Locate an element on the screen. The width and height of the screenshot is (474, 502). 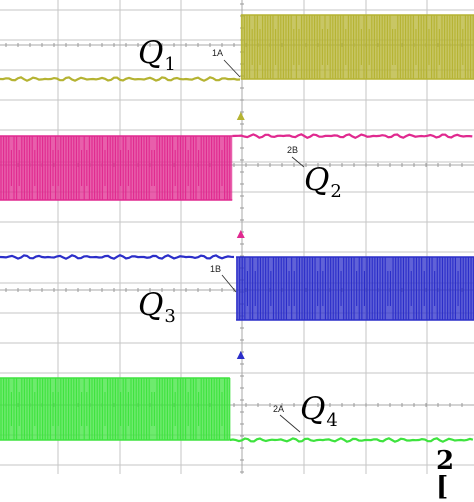
marker-pointer-2a is located at coordinates (290, 423).